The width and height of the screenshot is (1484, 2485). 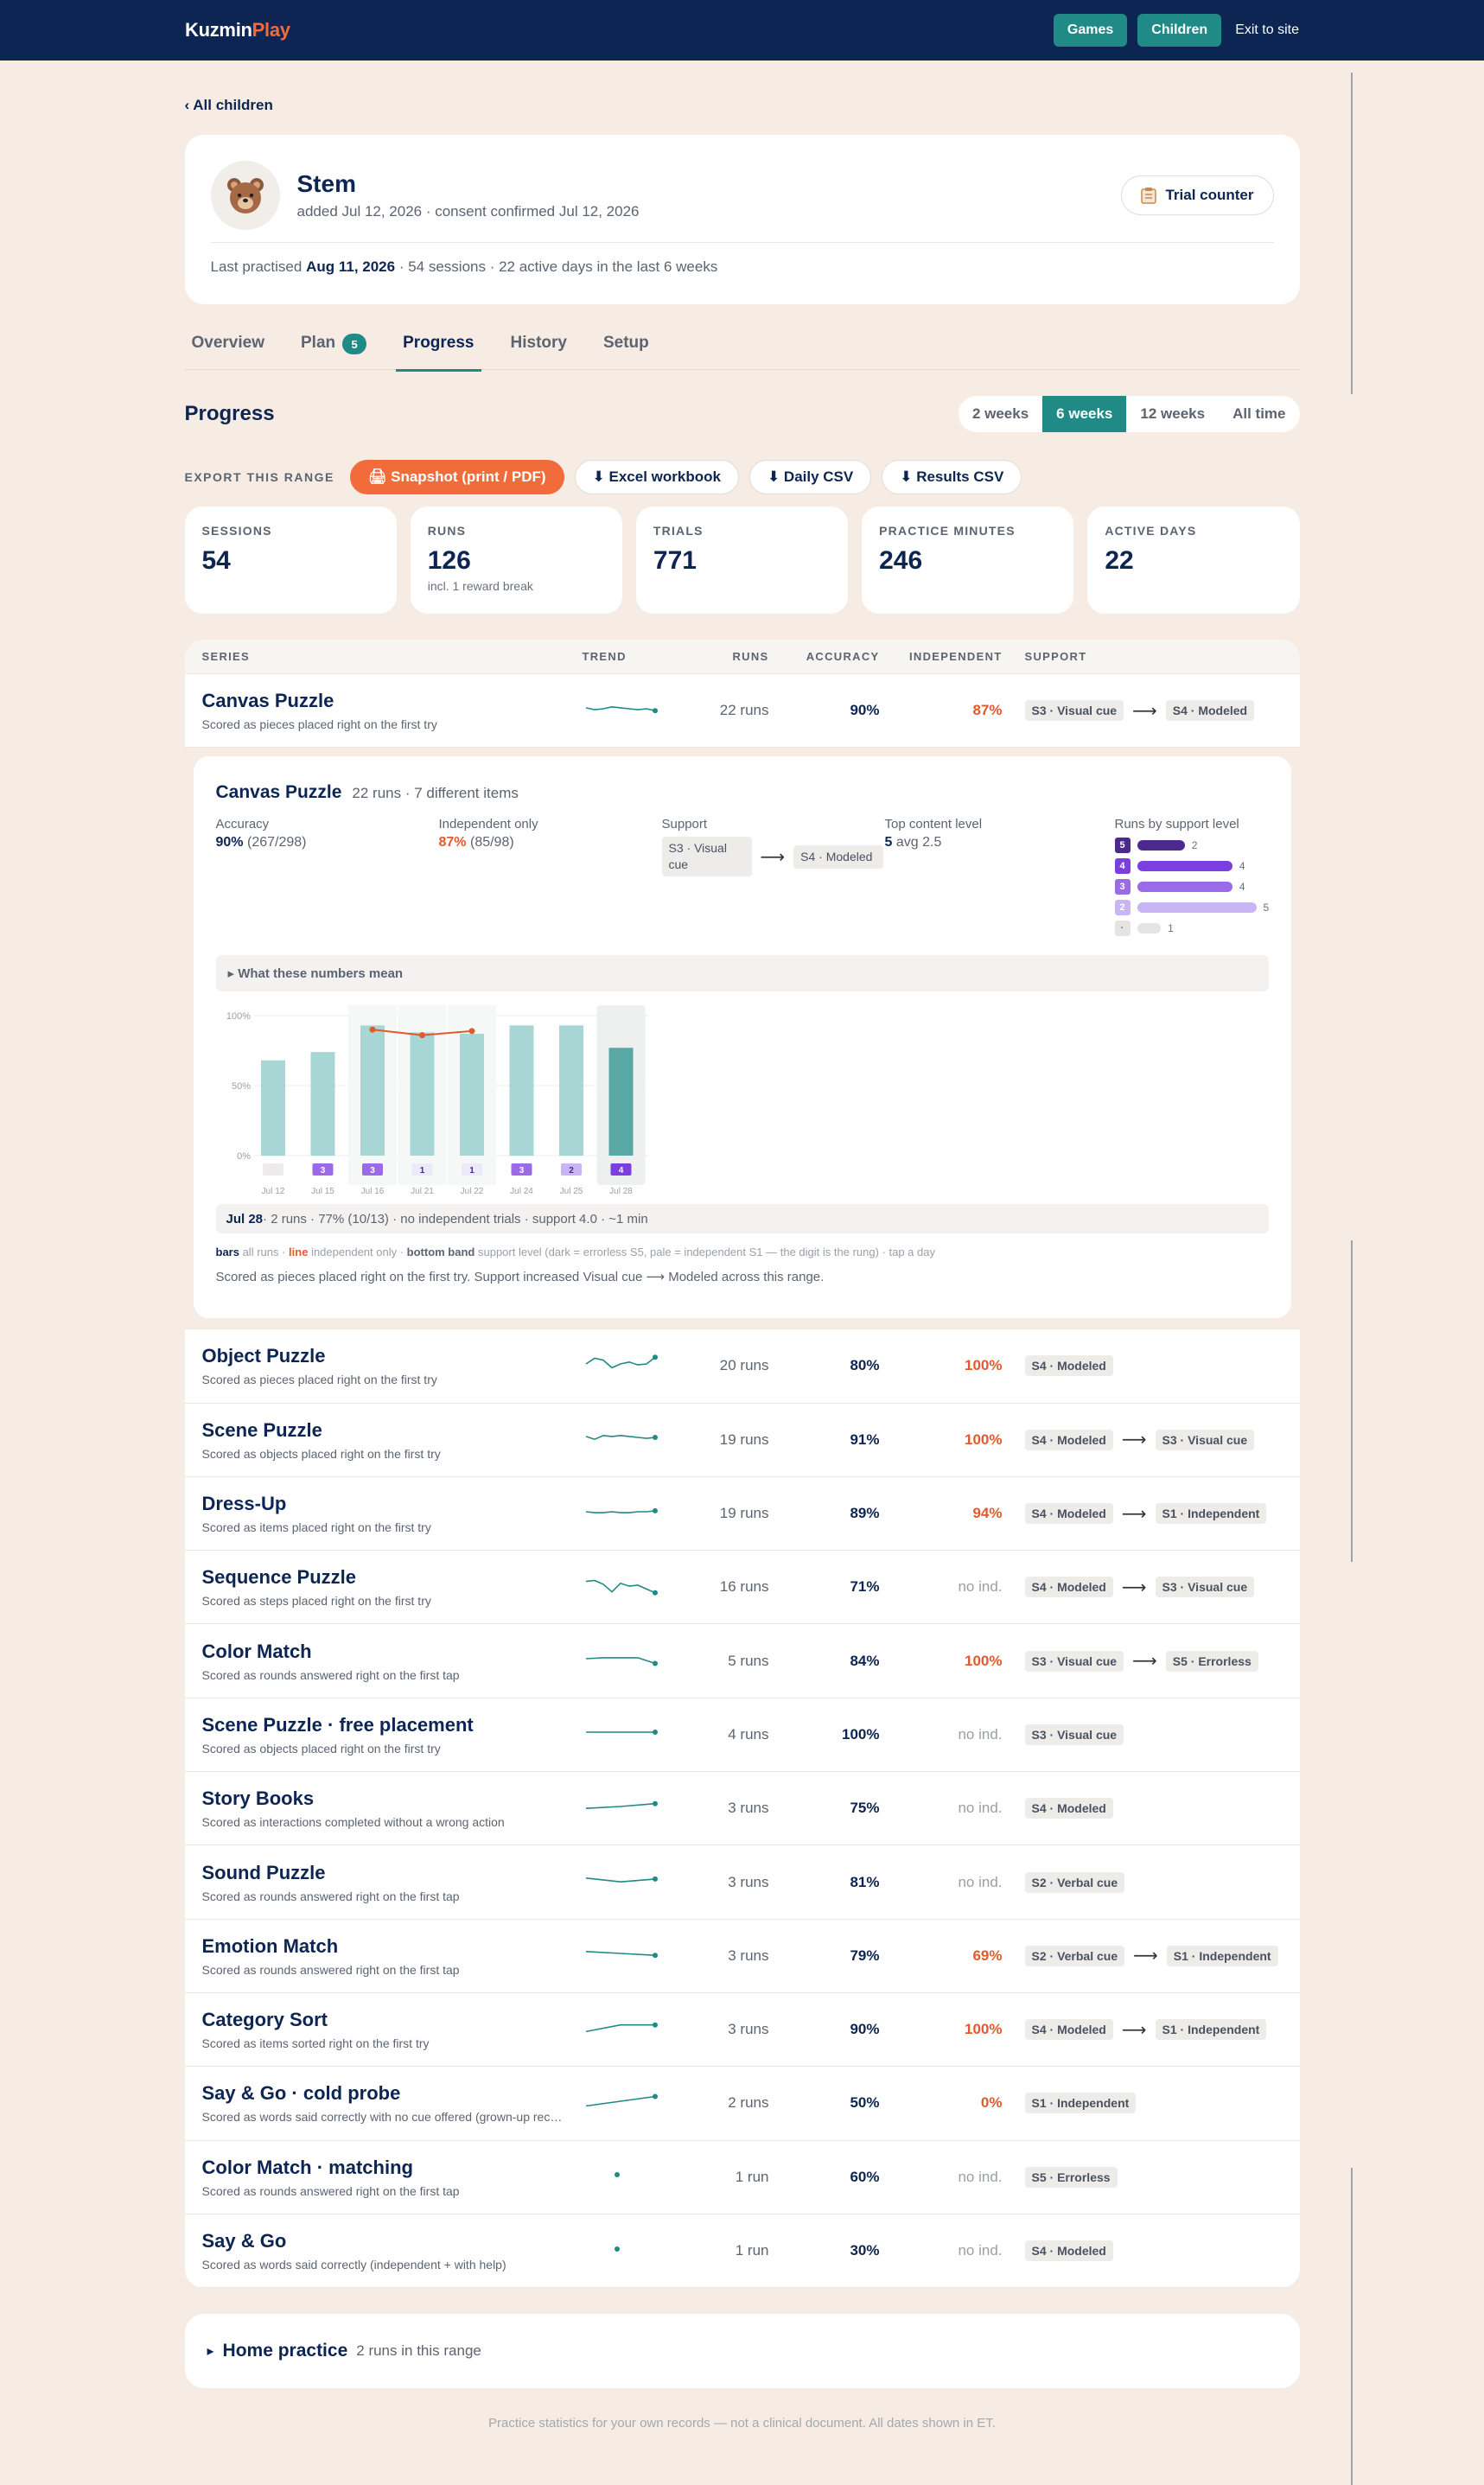 What do you see at coordinates (865, 1660) in the screenshot?
I see `accuracy-value: 84%` at bounding box center [865, 1660].